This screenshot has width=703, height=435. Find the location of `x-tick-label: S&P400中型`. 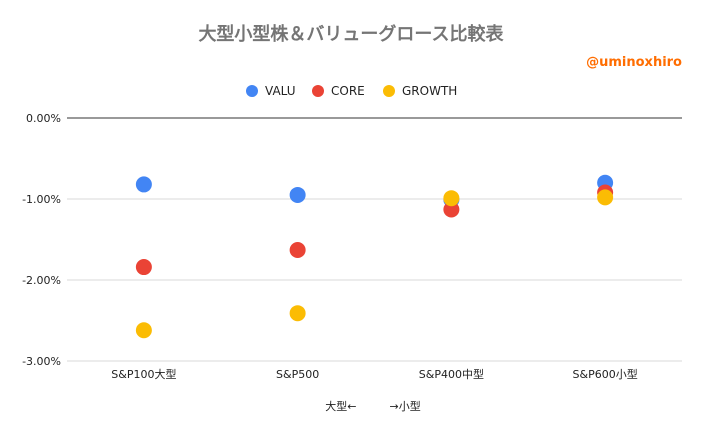

x-tick-label: S&P400中型 is located at coordinates (451, 374).